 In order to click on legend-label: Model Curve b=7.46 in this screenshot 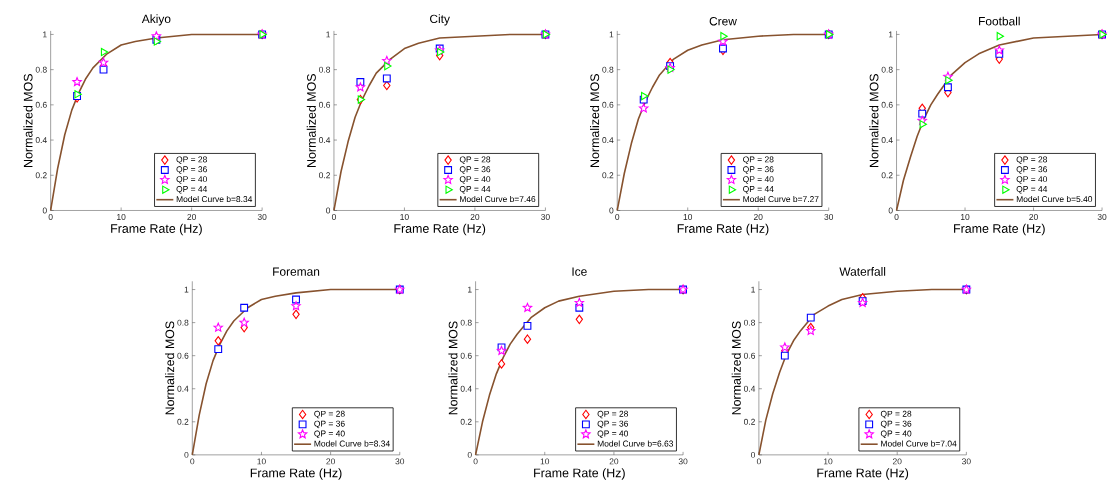, I will do `click(498, 199)`.